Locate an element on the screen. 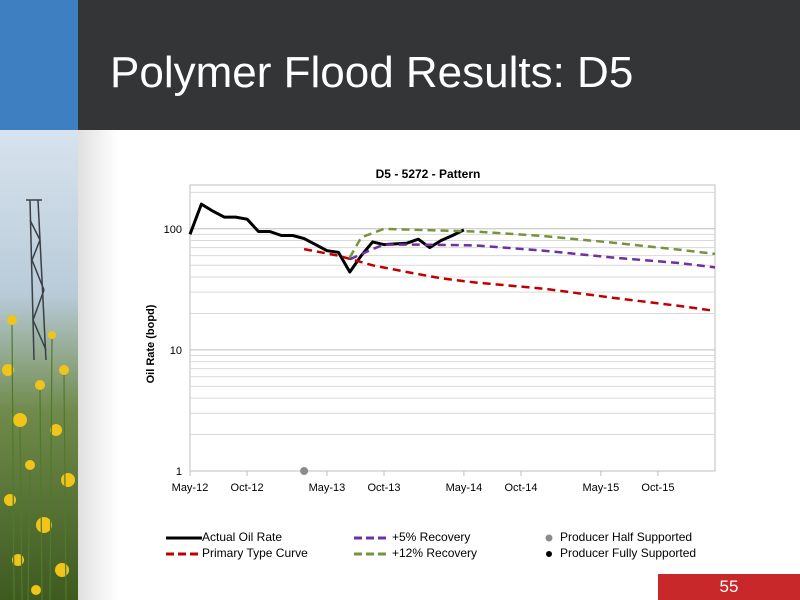 Image resolution: width=800 pixels, height=600 pixels. x-tick-label: Oct-14 is located at coordinates (520, 488).